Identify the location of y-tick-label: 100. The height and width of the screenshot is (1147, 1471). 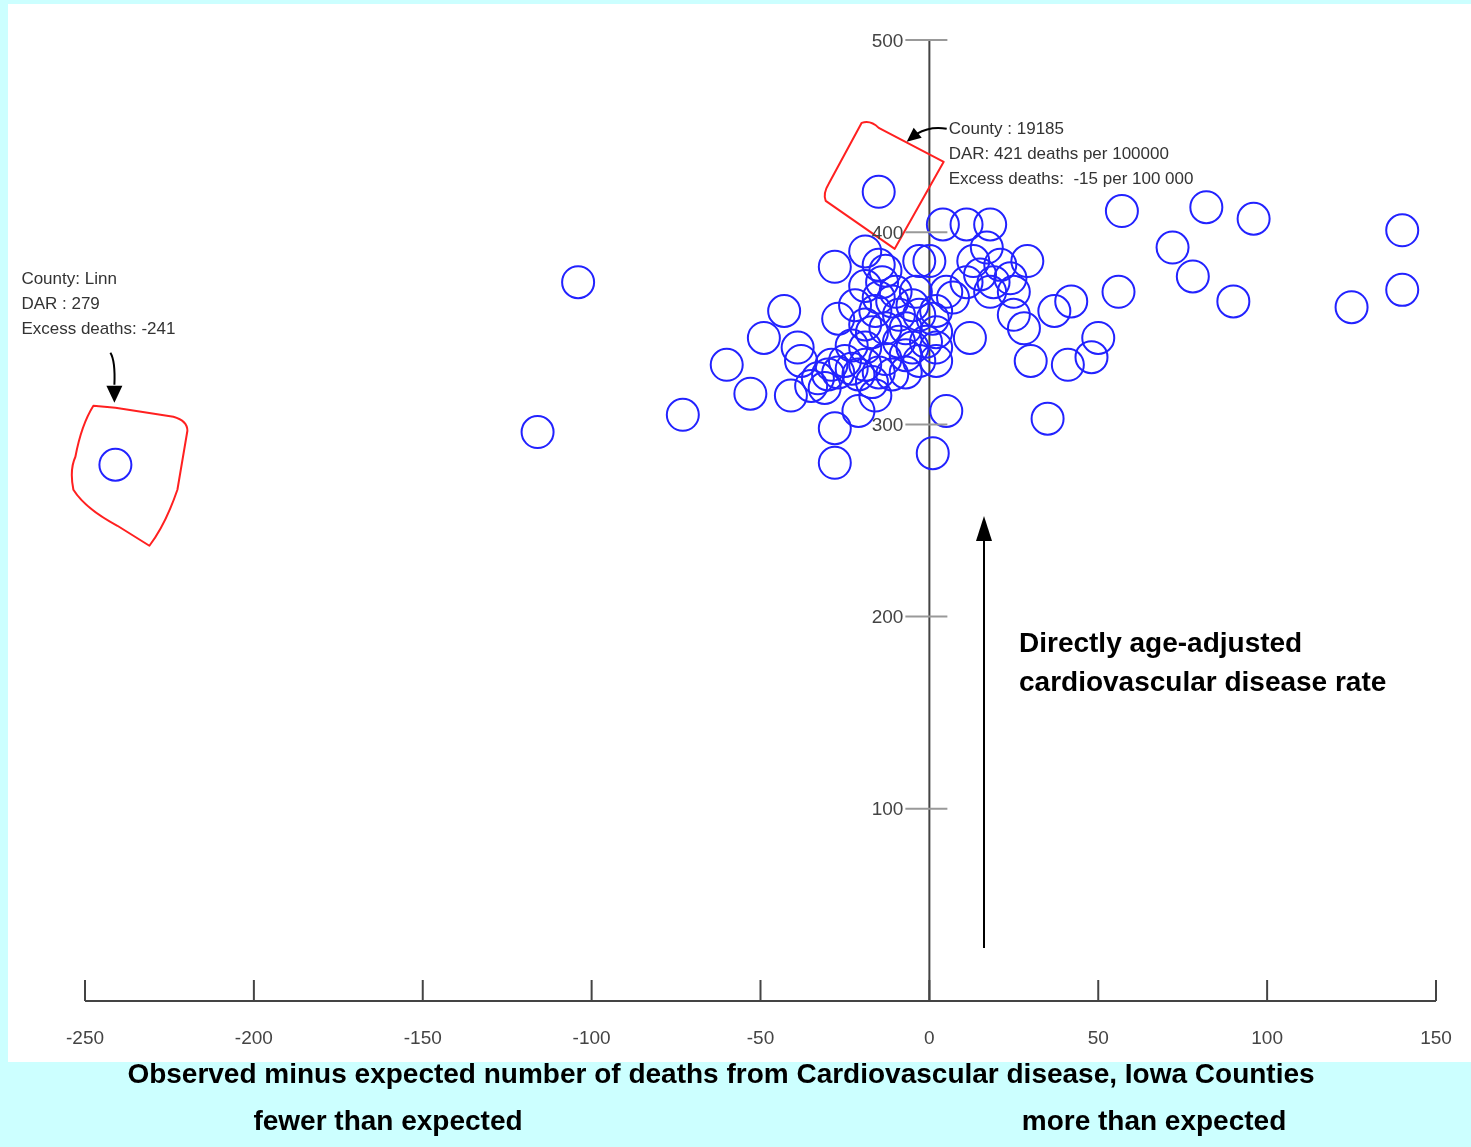
(887, 809).